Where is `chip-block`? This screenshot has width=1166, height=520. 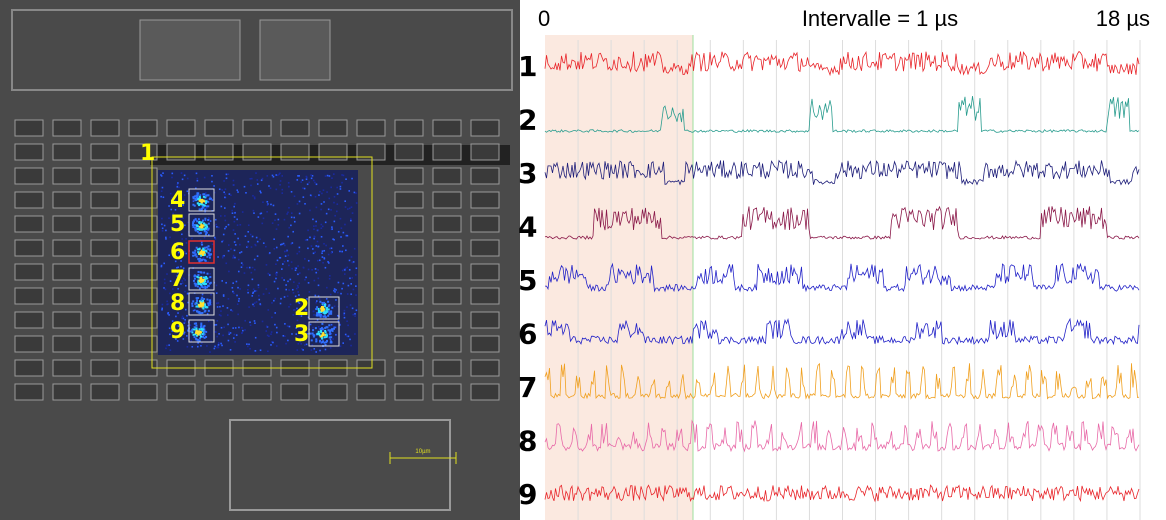
chip-block is located at coordinates (262, 50).